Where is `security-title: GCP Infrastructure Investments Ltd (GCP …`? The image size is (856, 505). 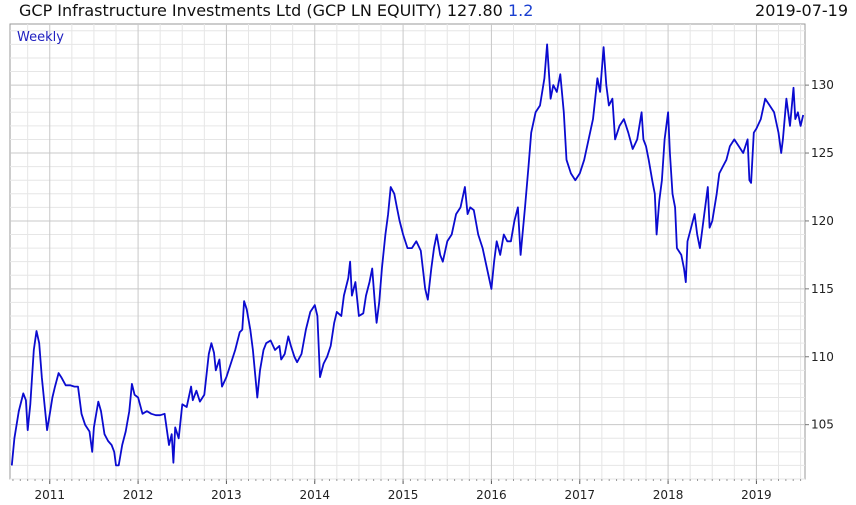 security-title: GCP Infrastructure Investments Ltd (GCP … is located at coordinates (261, 10).